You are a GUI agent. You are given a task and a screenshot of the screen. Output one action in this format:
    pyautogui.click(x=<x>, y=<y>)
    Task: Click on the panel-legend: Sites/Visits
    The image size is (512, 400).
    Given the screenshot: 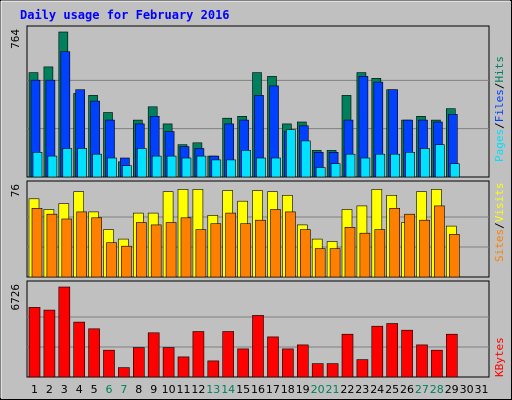 What is the action you would take?
    pyautogui.click(x=499, y=223)
    